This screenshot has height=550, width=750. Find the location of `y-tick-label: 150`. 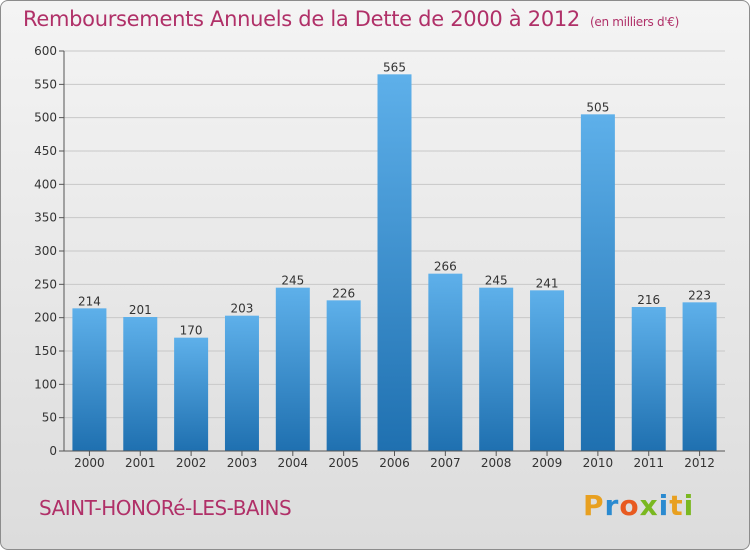

y-tick-label: 150 is located at coordinates (45, 351).